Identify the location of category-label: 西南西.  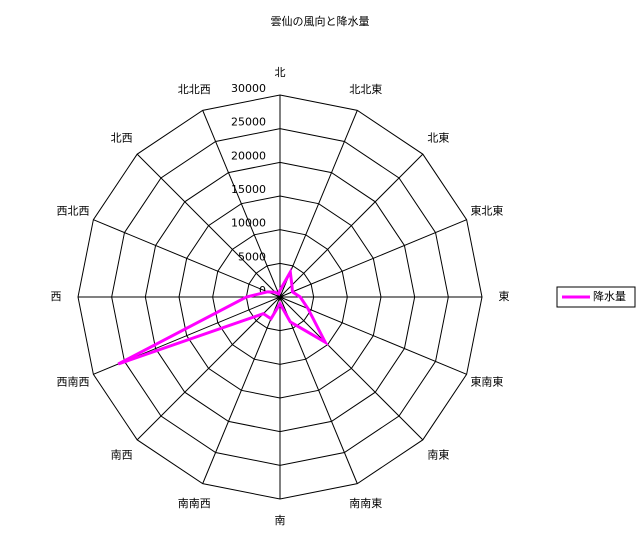
(73, 382).